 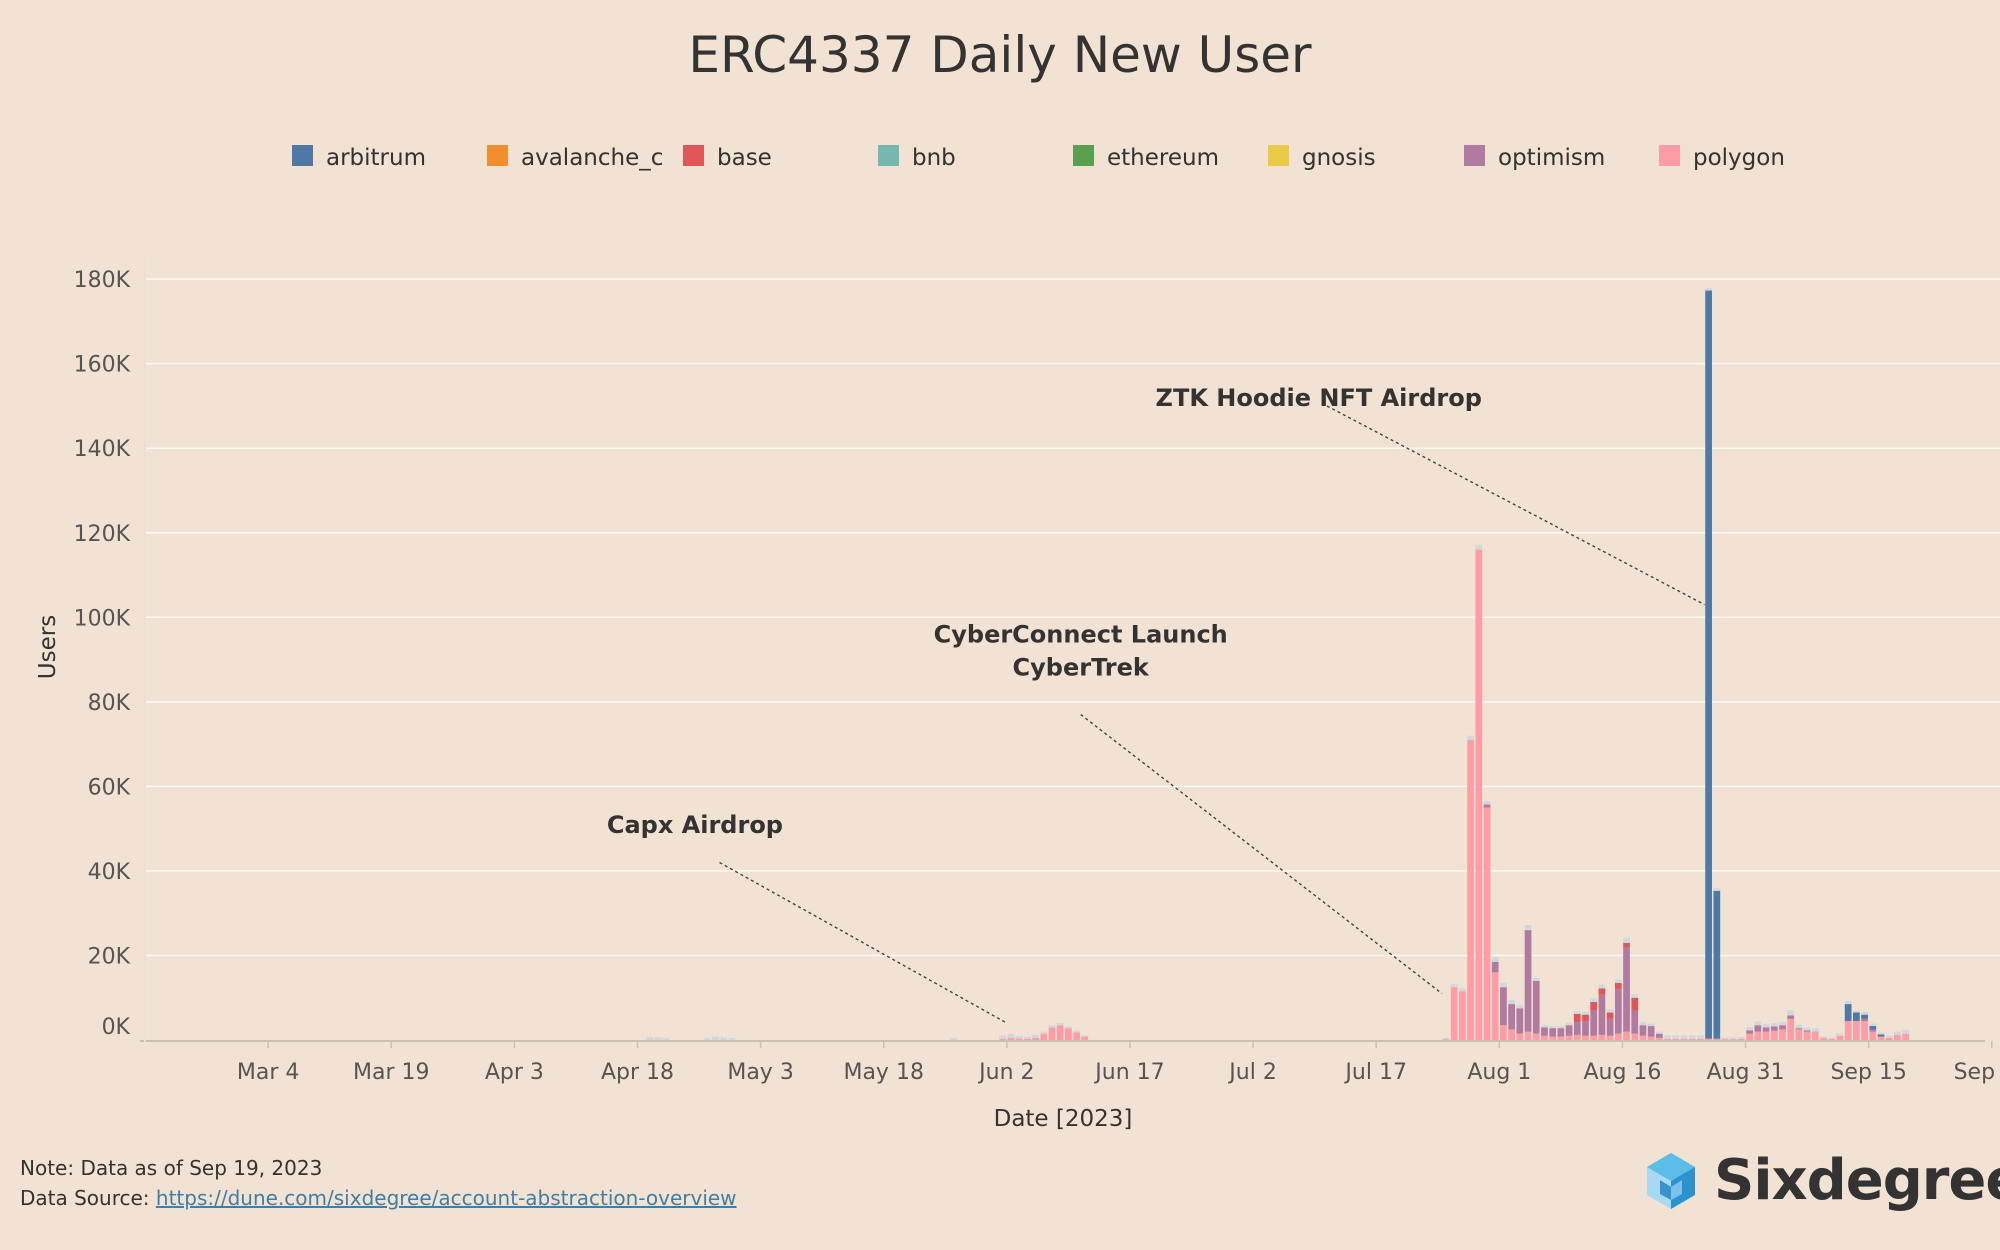 What do you see at coordinates (1671, 1180) in the screenshot?
I see `hexagon-cluster-icon` at bounding box center [1671, 1180].